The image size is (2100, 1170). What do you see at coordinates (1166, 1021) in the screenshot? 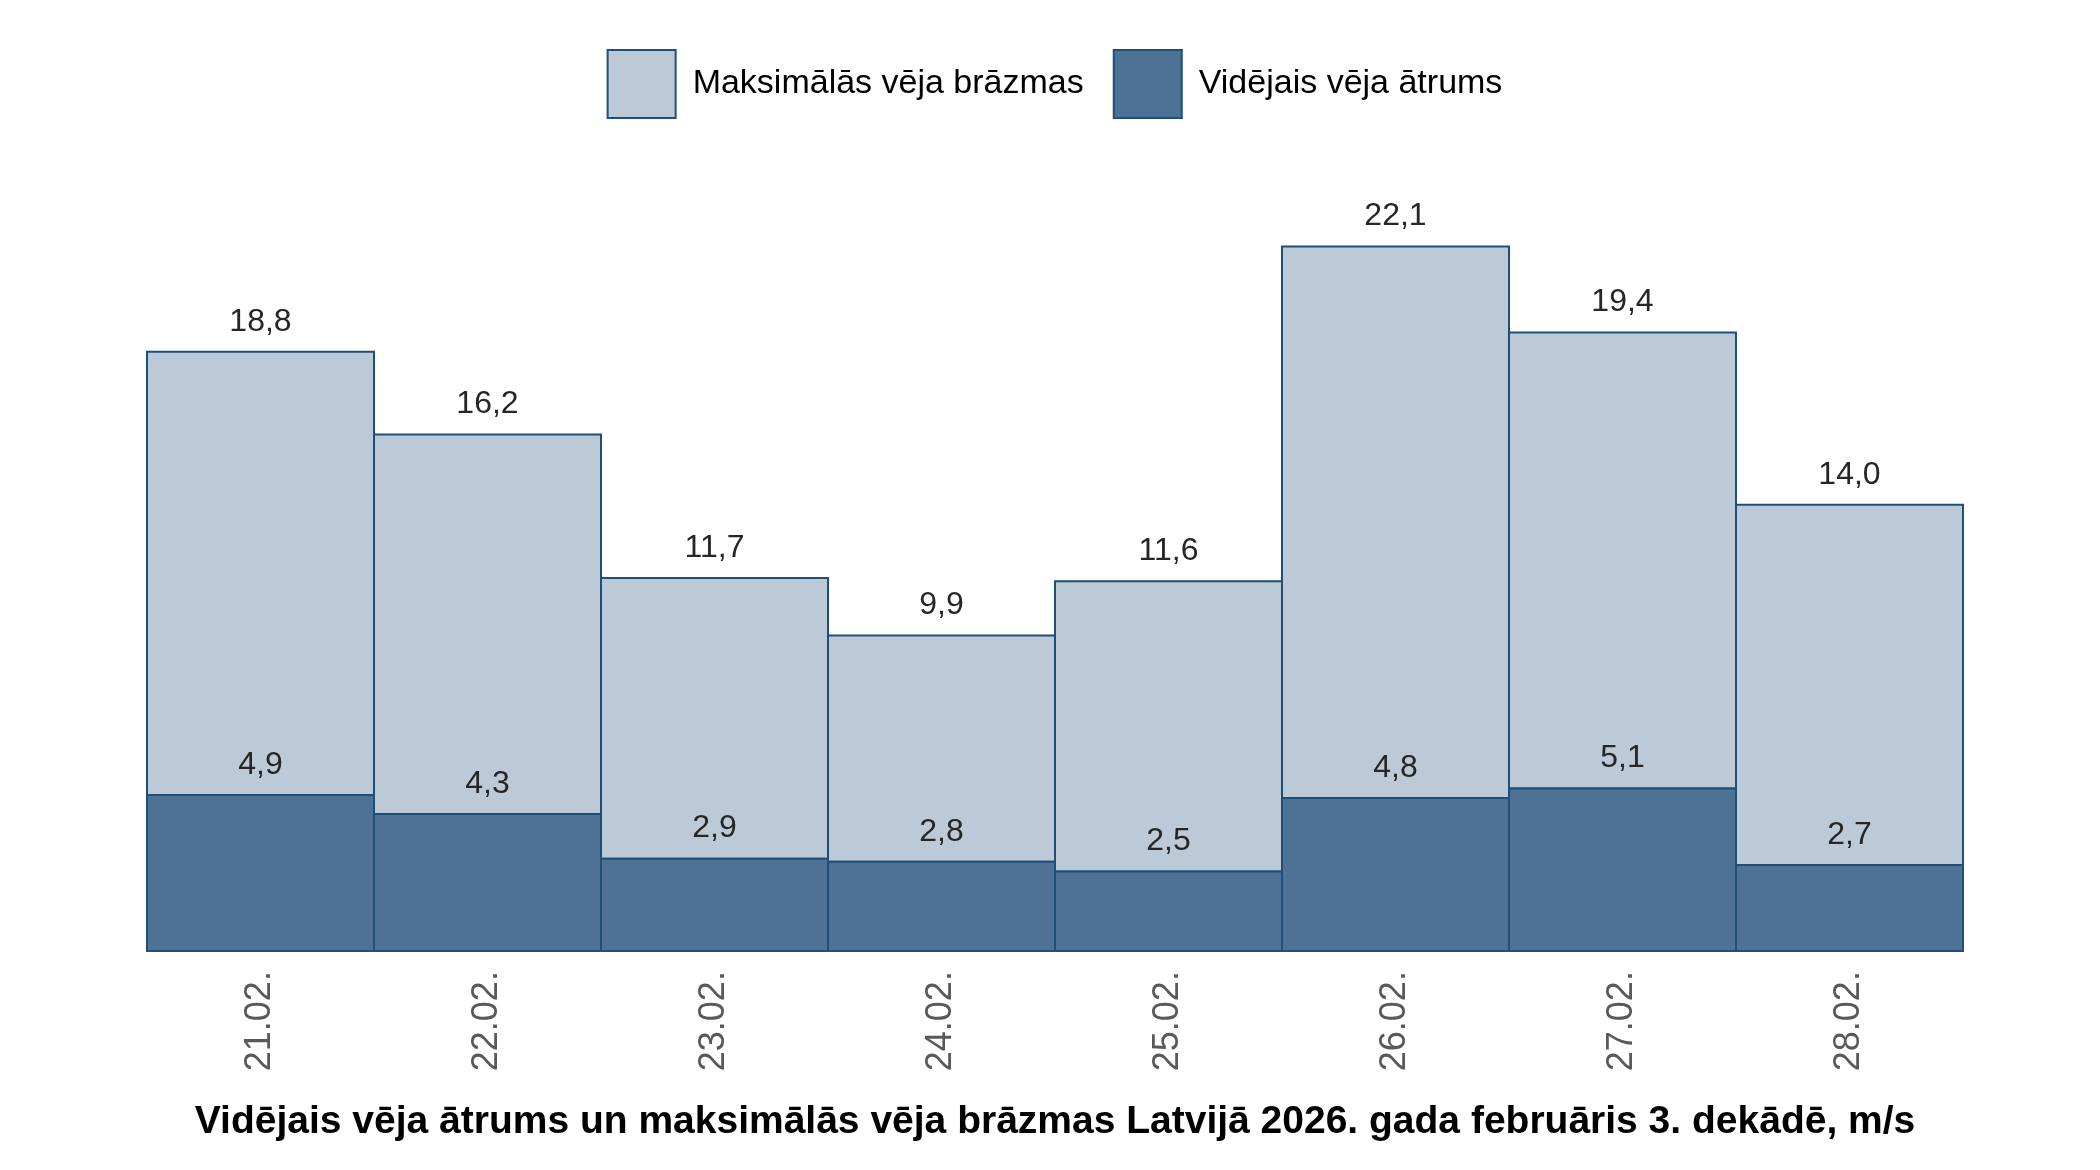
I see `x-tick-label: 25.02.` at bounding box center [1166, 1021].